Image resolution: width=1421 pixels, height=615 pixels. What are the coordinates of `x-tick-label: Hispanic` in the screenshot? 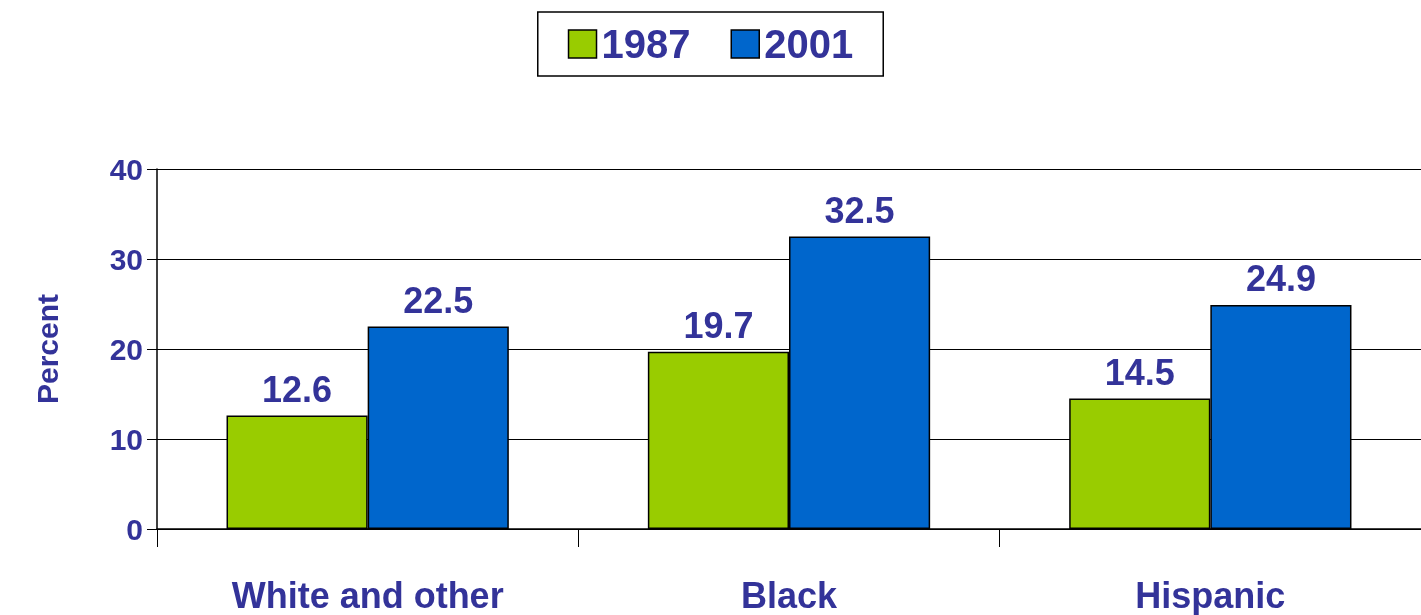 It's located at (1210, 594).